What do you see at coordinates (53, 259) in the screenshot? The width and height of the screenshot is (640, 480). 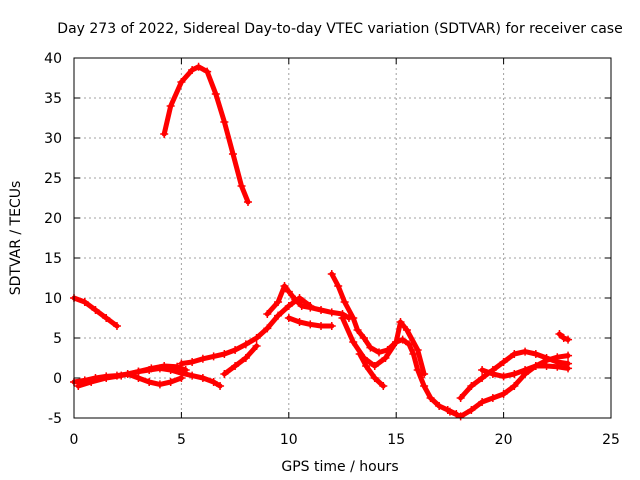 I see `y-tick-label: 15` at bounding box center [53, 259].